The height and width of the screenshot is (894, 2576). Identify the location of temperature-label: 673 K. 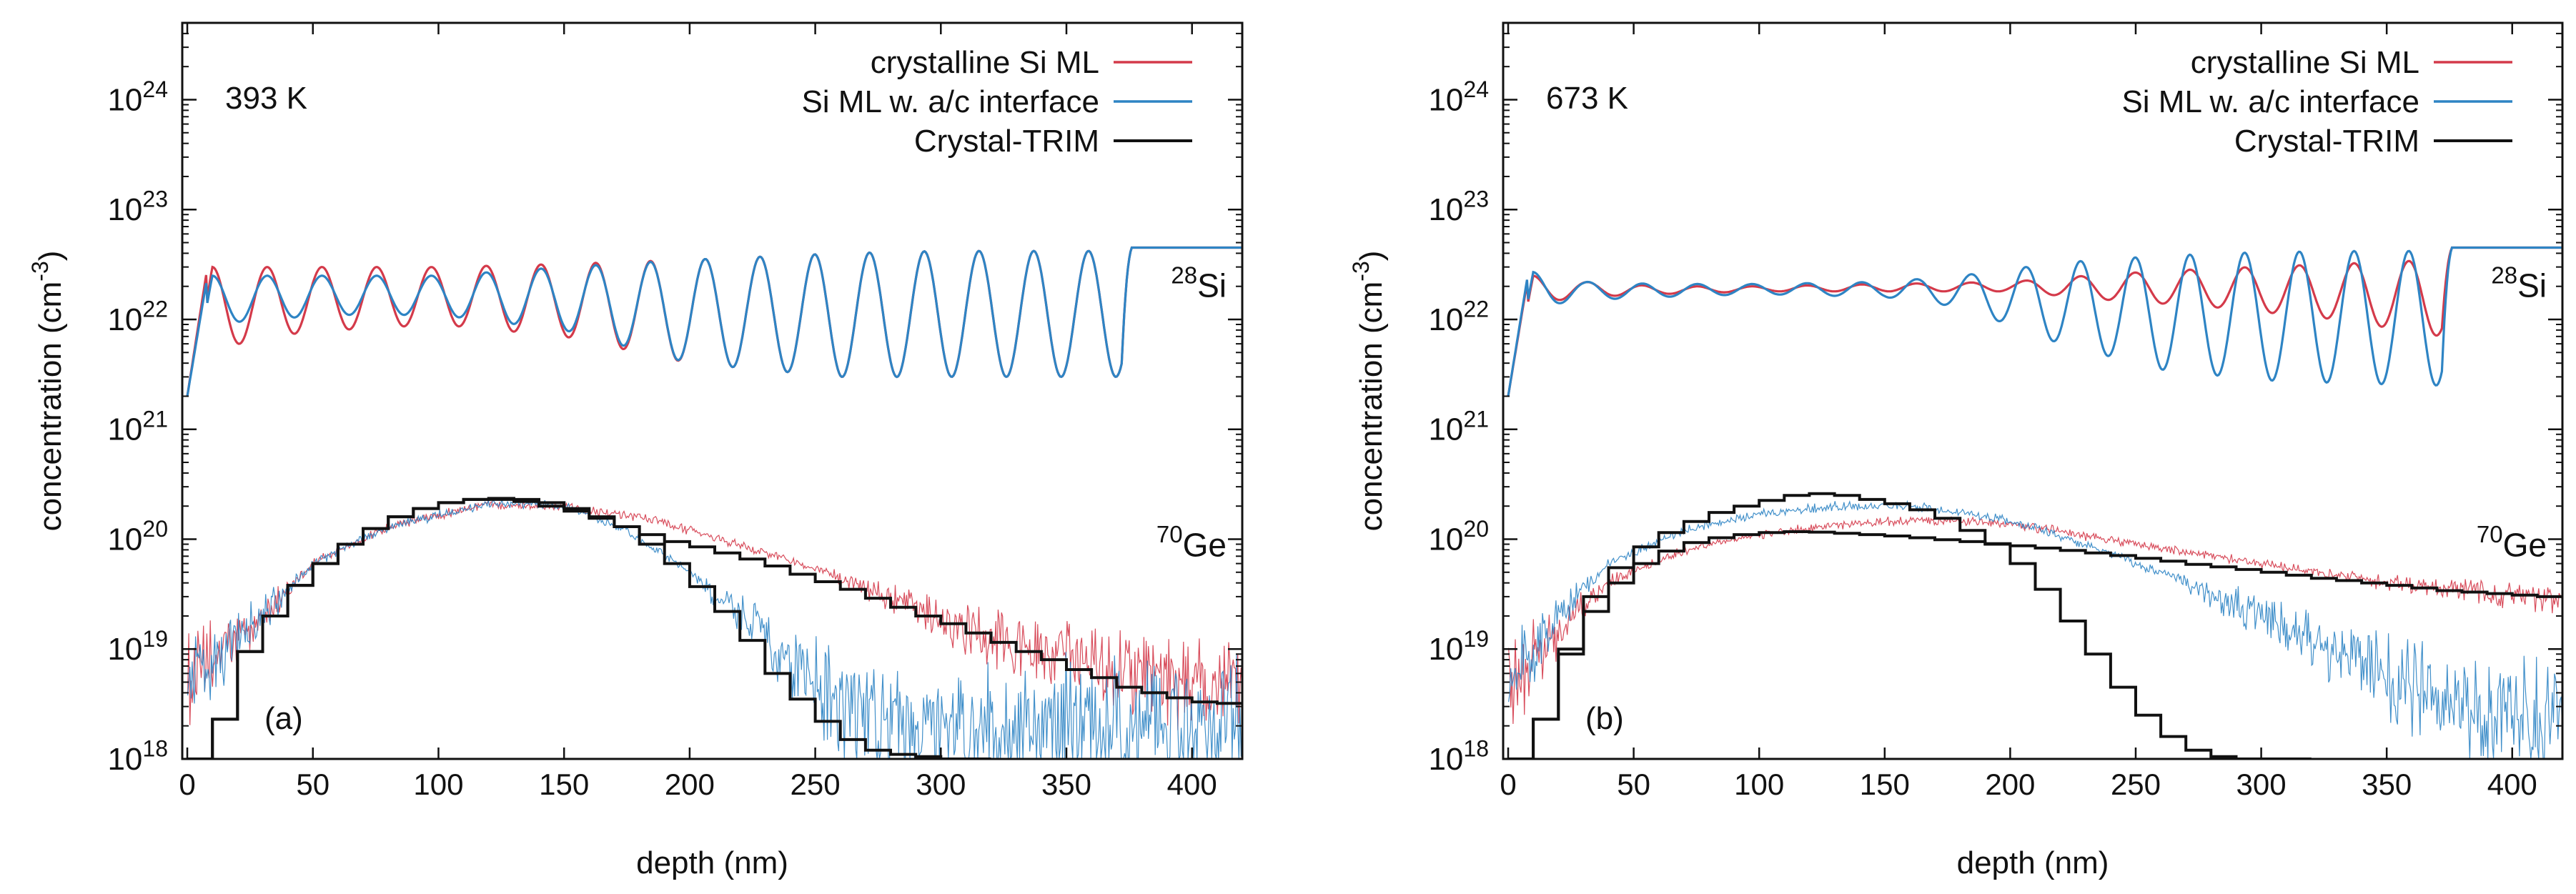
(1587, 98).